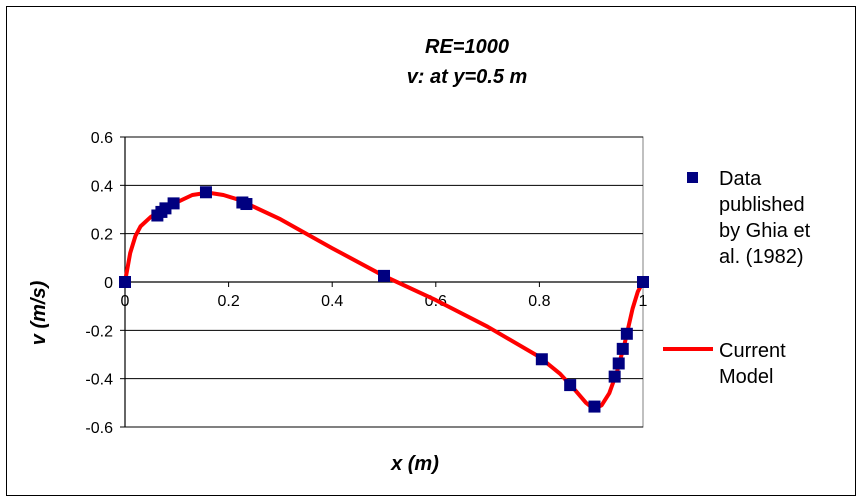 The width and height of the screenshot is (865, 504). I want to click on legend-marker-square, so click(692, 177).